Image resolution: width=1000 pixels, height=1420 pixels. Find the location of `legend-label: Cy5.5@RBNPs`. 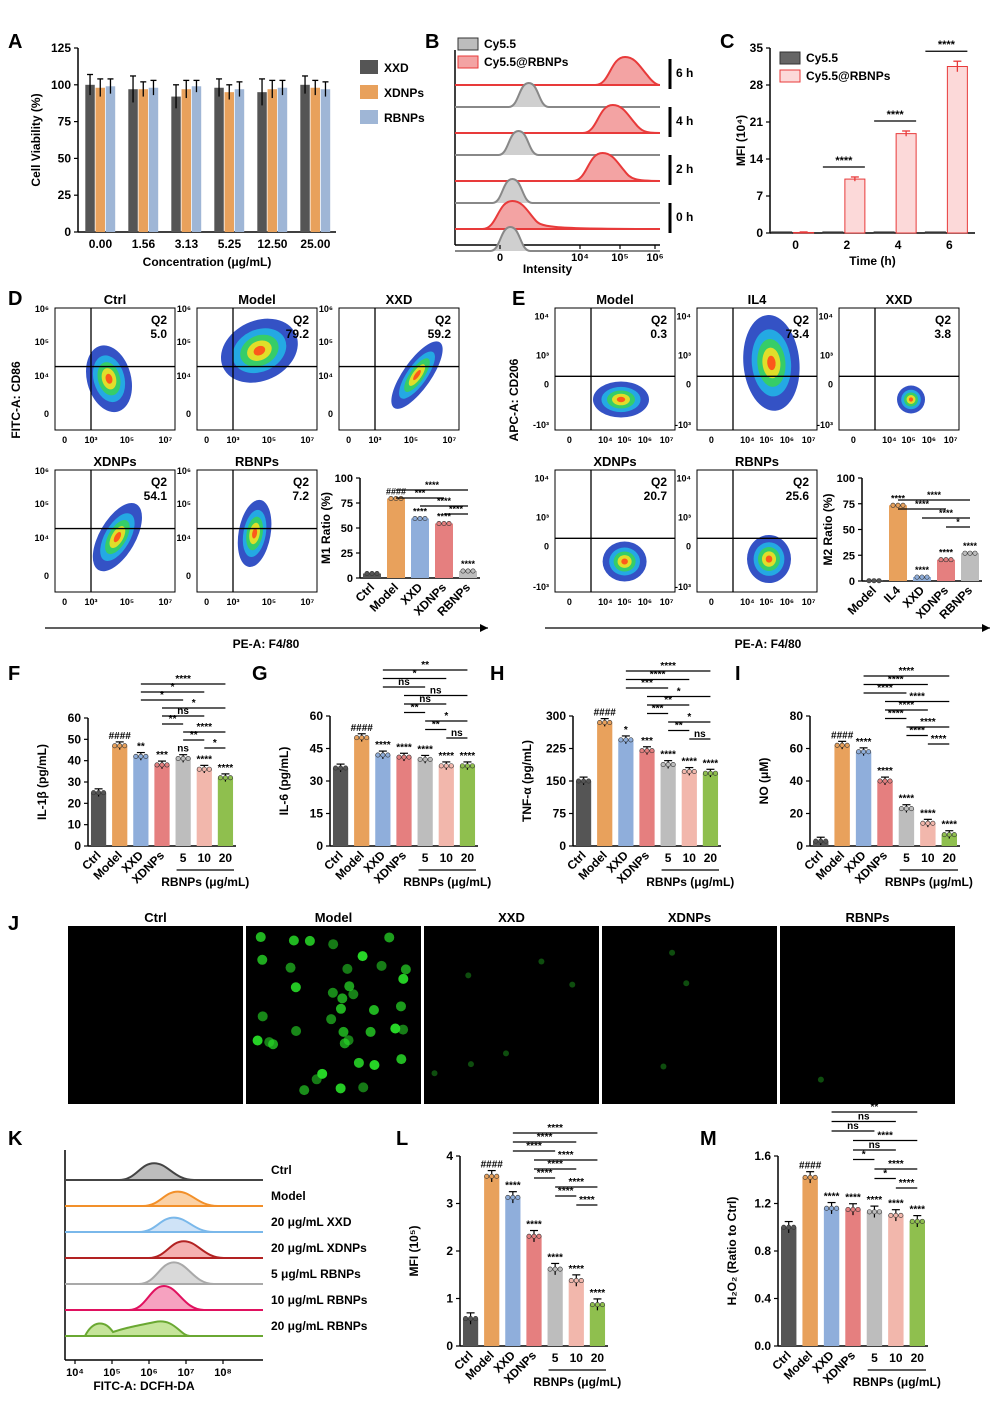

legend-label: Cy5.5@RBNPs is located at coordinates (526, 62).